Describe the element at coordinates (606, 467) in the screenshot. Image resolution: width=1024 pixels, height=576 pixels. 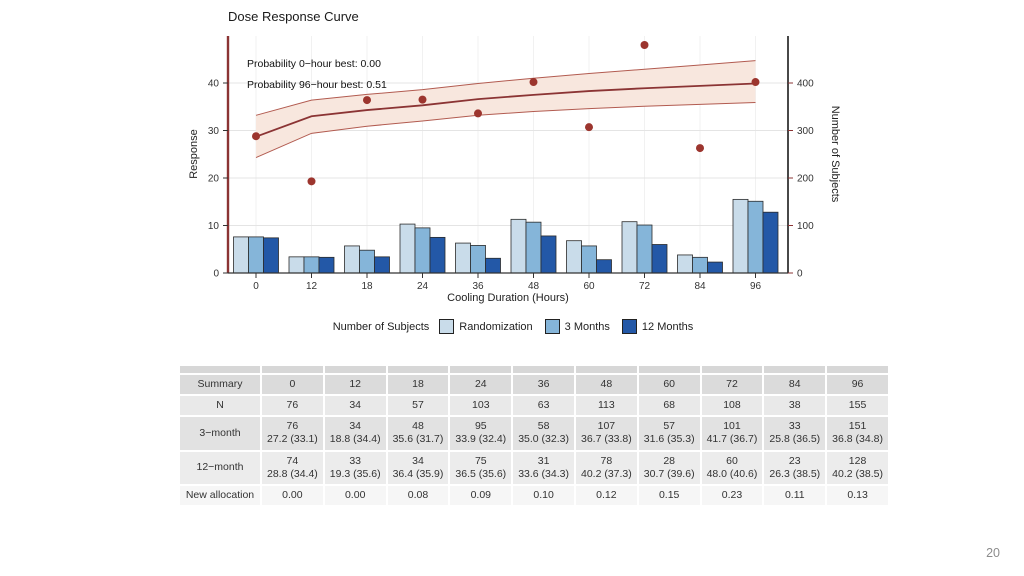
I see `table-cell: 78 40.2 (37.3)` at that location.